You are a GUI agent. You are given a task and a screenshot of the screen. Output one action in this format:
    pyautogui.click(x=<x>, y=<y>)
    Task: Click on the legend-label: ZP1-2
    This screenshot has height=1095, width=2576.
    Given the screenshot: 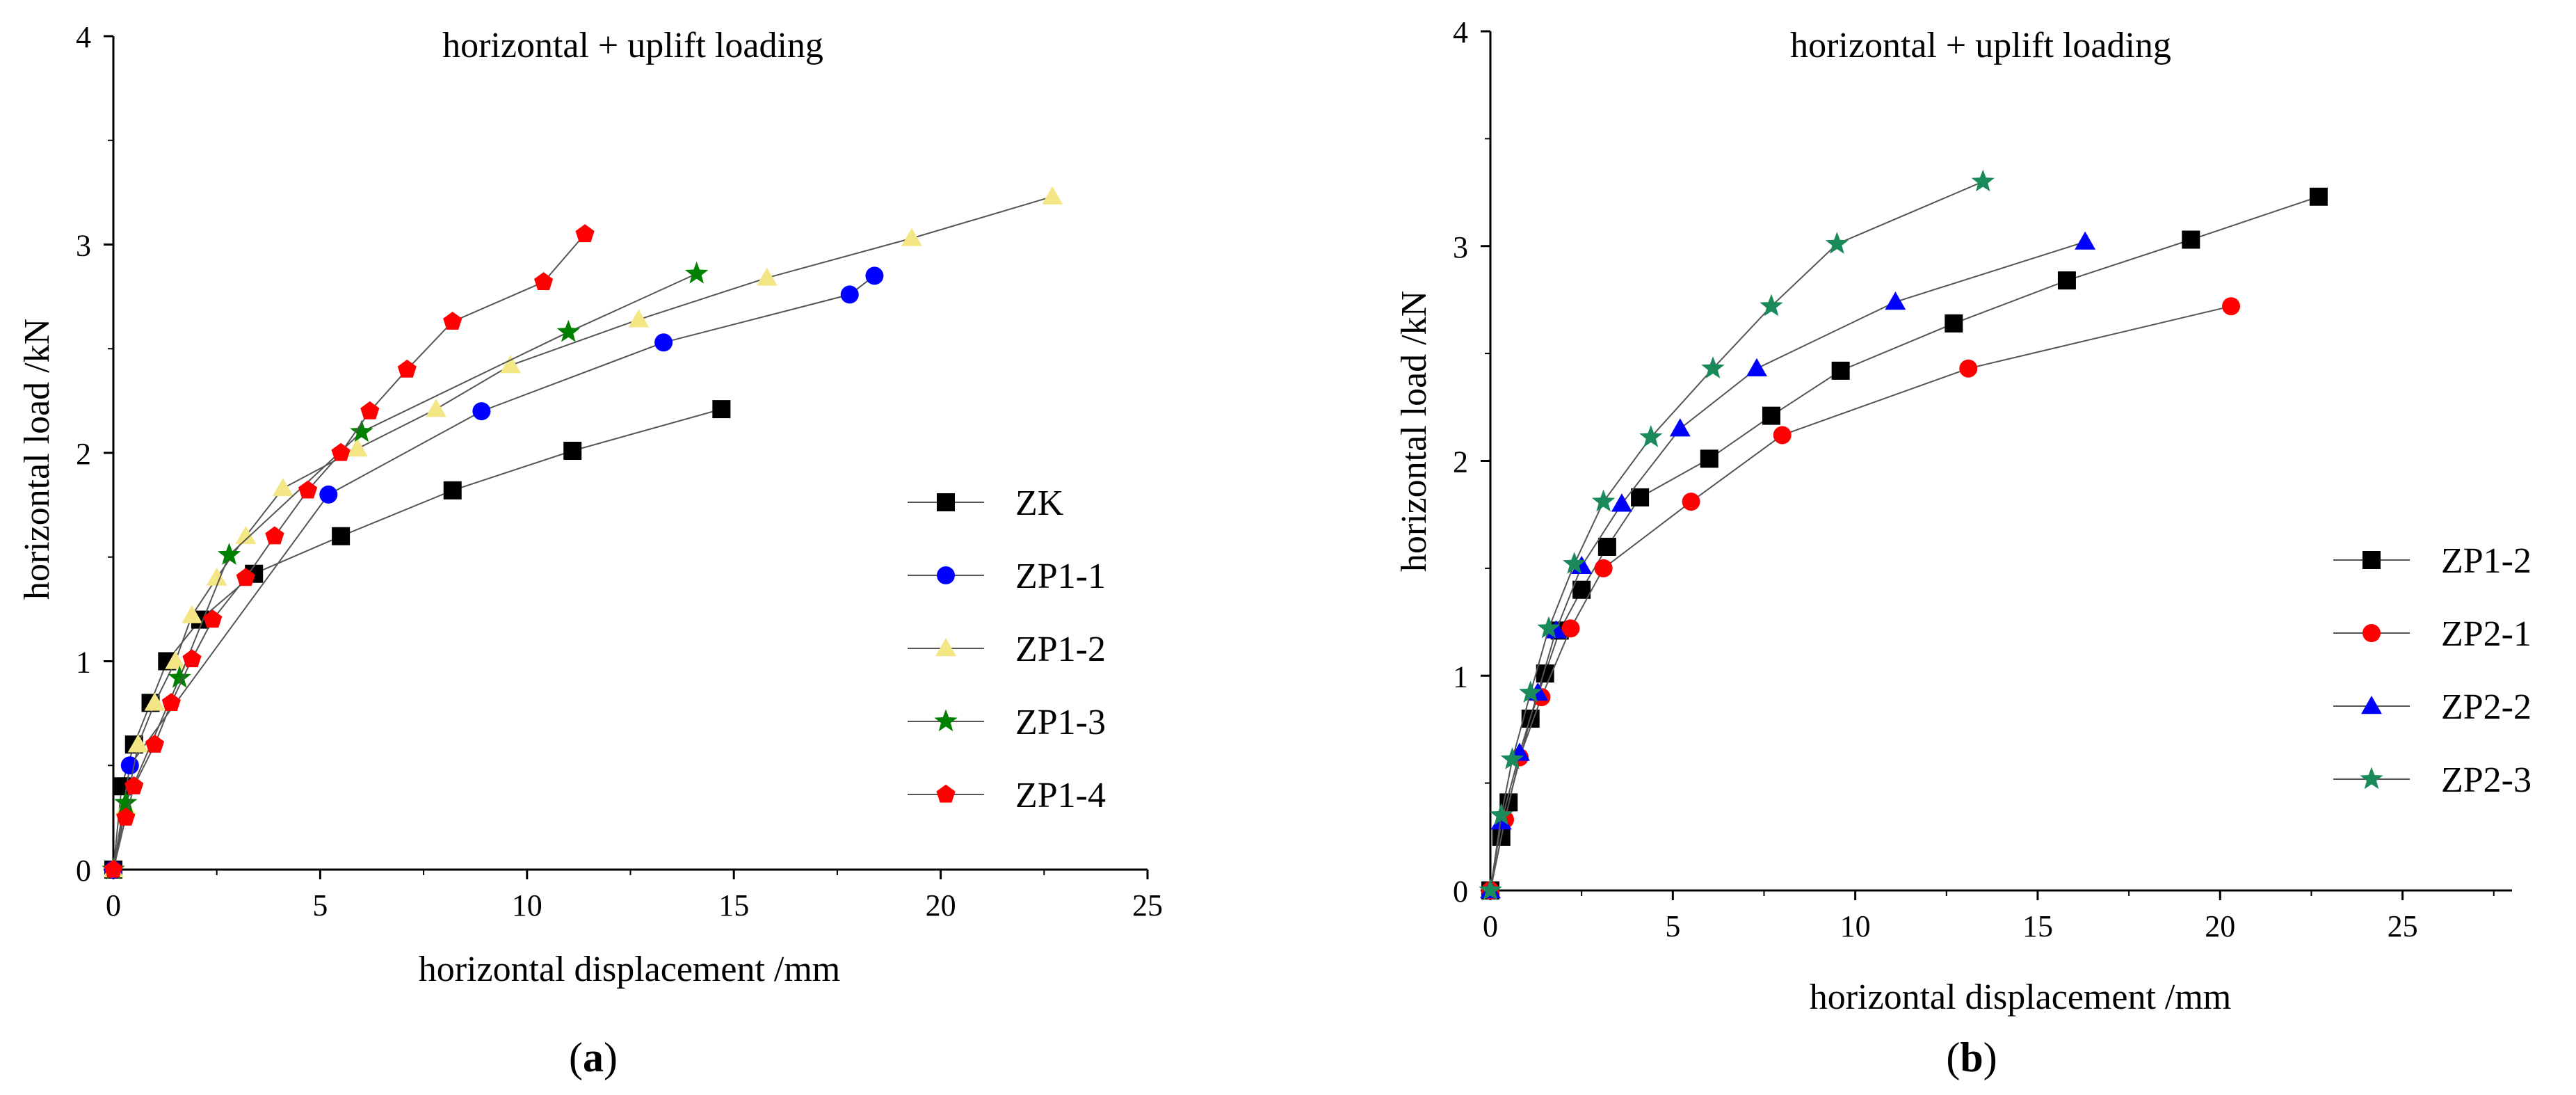 What is the action you would take?
    pyautogui.click(x=2486, y=561)
    